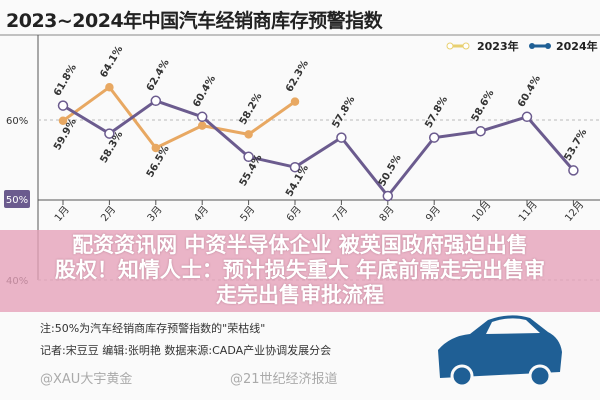 This screenshot has width=600, height=400. Describe the element at coordinates (186, 350) in the screenshot. I see `credits: 记者:宋豆豆 编辑:张明艳 数据来源:CADA产业协调发展分会` at that location.